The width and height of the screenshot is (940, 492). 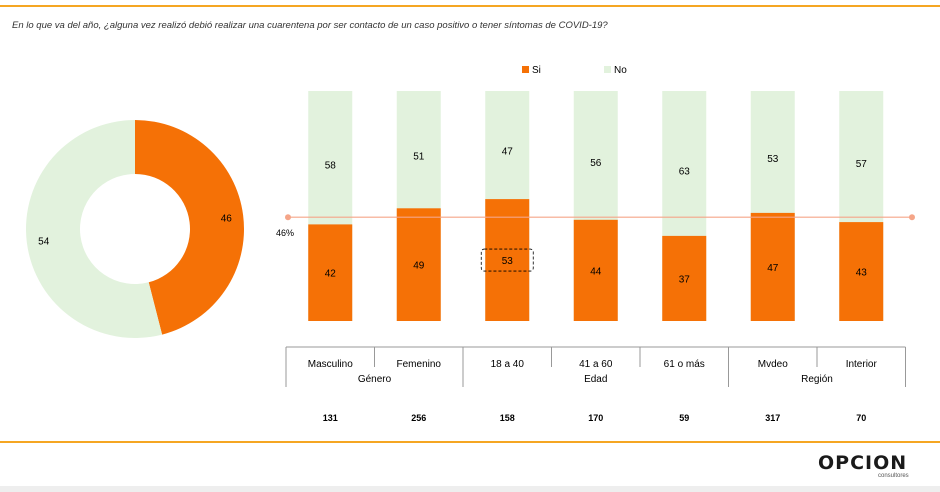 What do you see at coordinates (862, 164) in the screenshot?
I see `bar-label-no: 57` at bounding box center [862, 164].